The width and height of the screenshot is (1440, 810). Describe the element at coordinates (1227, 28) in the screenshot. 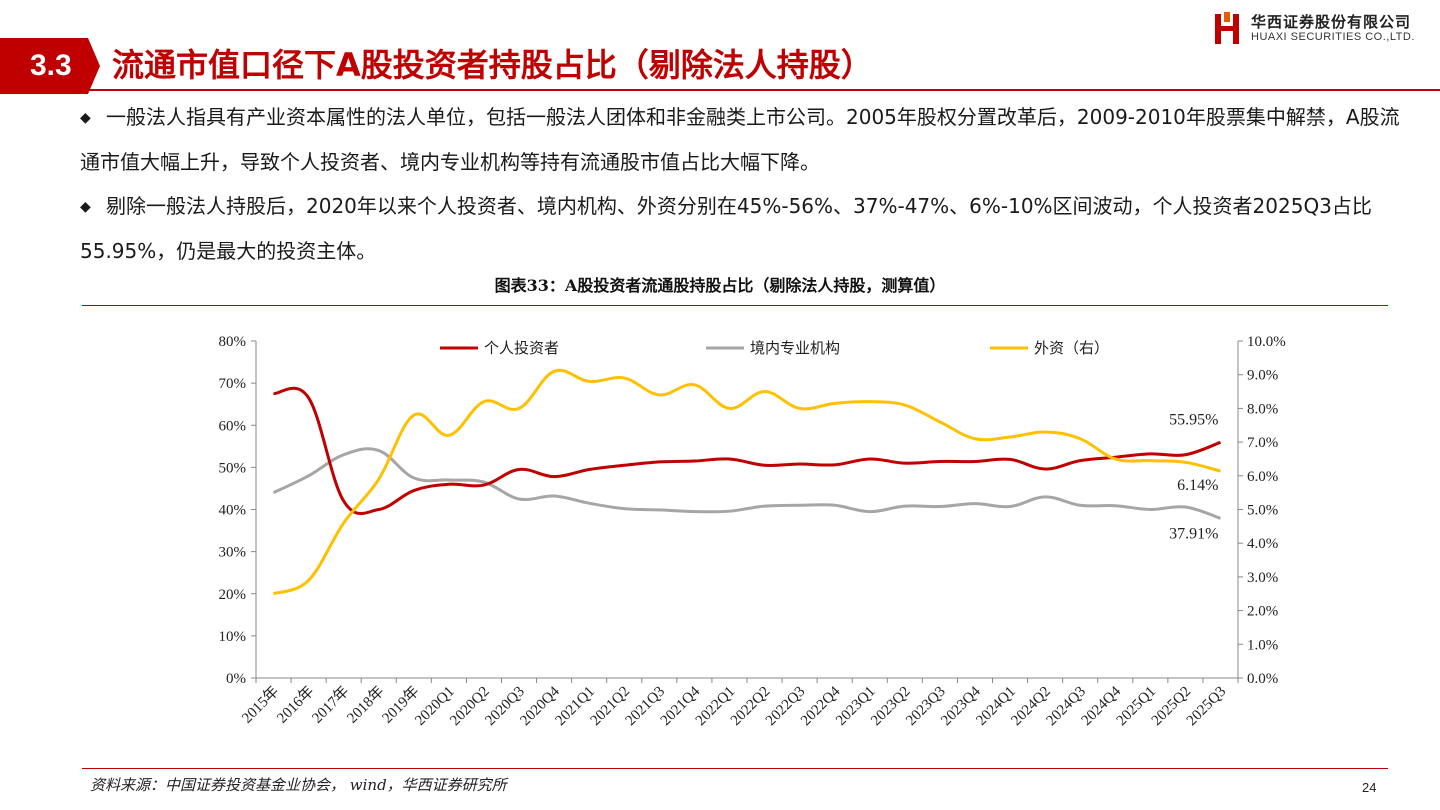

I see `huaxi-logo-icon` at that location.